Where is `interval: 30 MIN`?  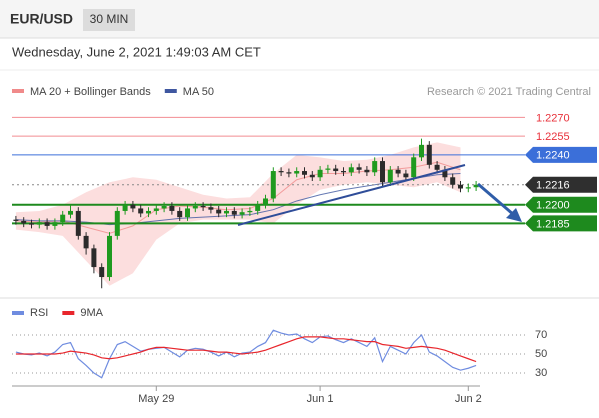
interval: 30 MIN is located at coordinates (109, 19).